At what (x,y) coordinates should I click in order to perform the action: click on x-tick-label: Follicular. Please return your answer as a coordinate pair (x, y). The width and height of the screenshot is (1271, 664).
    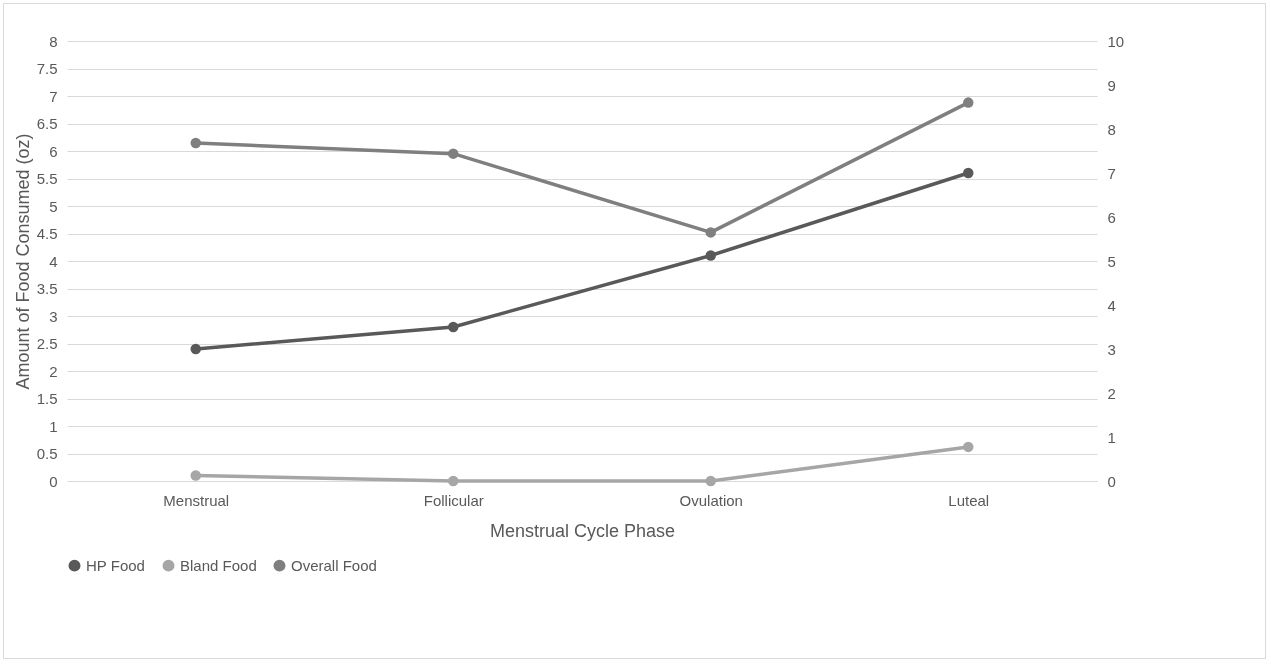
    Looking at the image, I should click on (453, 500).